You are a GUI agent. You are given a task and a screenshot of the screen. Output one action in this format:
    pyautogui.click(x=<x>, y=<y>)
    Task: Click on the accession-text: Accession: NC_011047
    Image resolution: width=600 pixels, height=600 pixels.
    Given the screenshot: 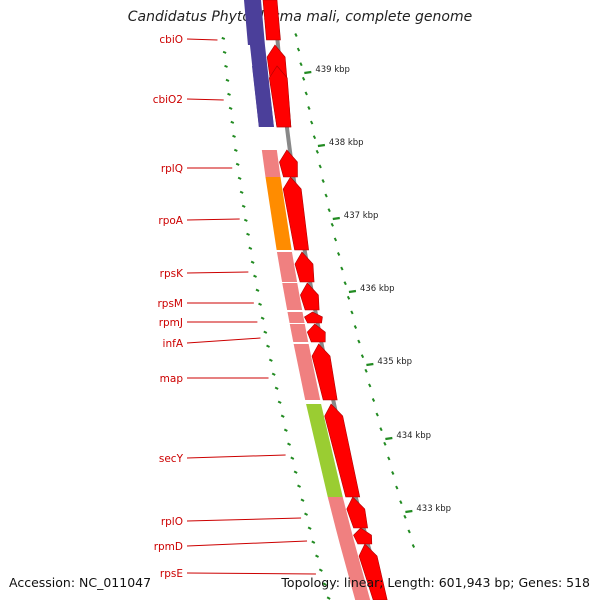 What is the action you would take?
    pyautogui.click(x=80, y=582)
    